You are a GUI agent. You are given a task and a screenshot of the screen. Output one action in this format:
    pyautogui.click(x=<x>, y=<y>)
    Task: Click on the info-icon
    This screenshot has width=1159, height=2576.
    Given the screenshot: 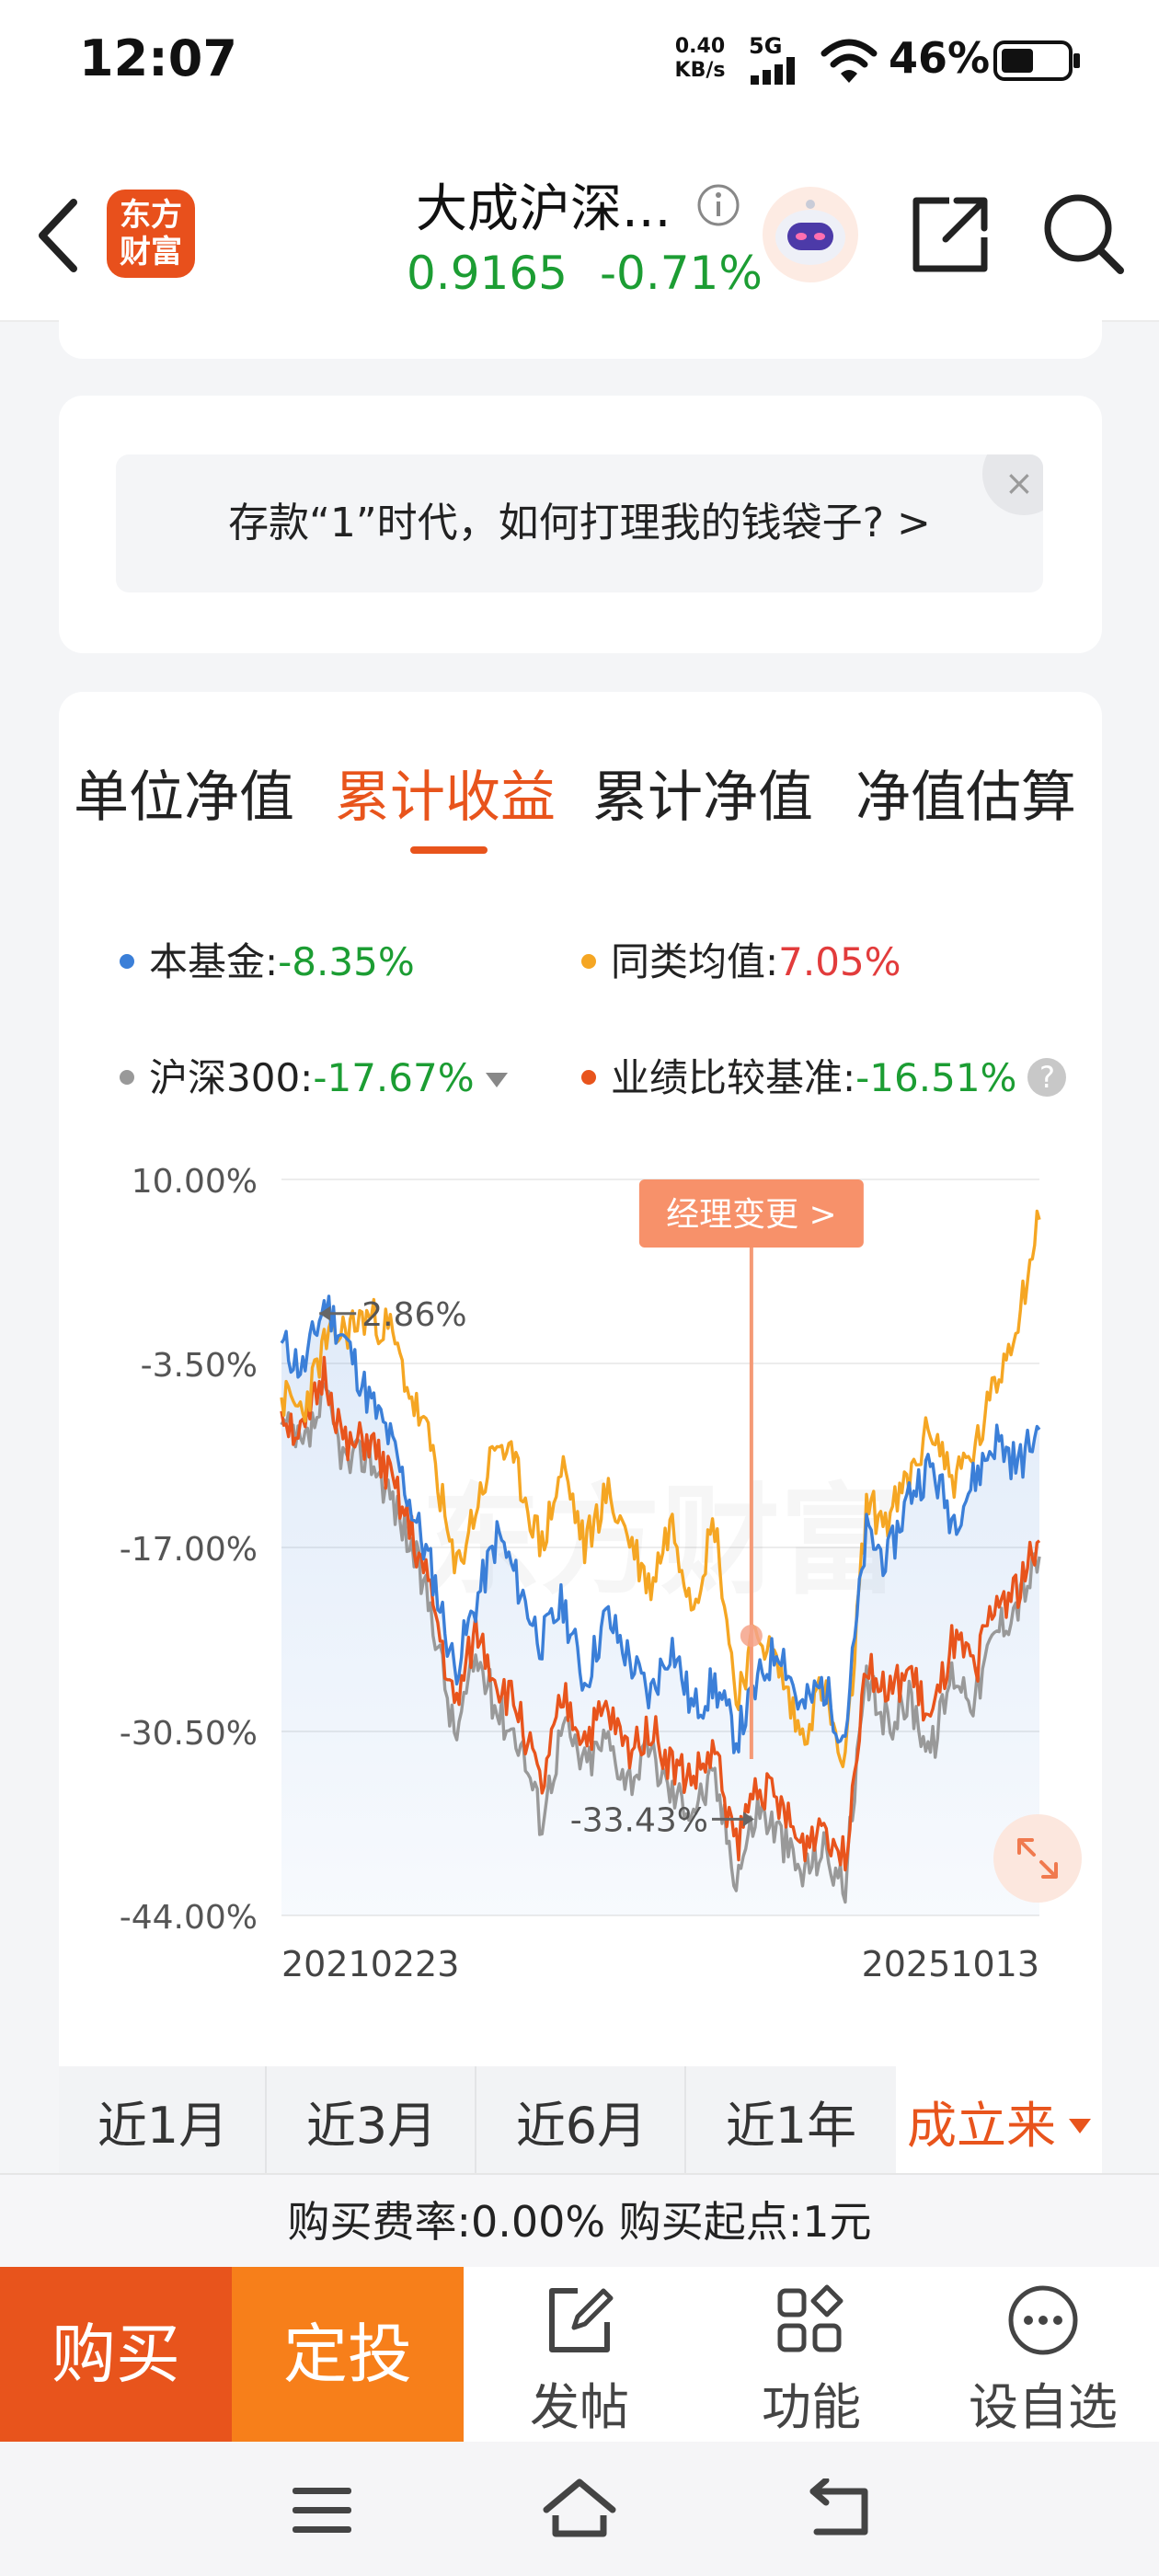 What is the action you would take?
    pyautogui.click(x=718, y=205)
    